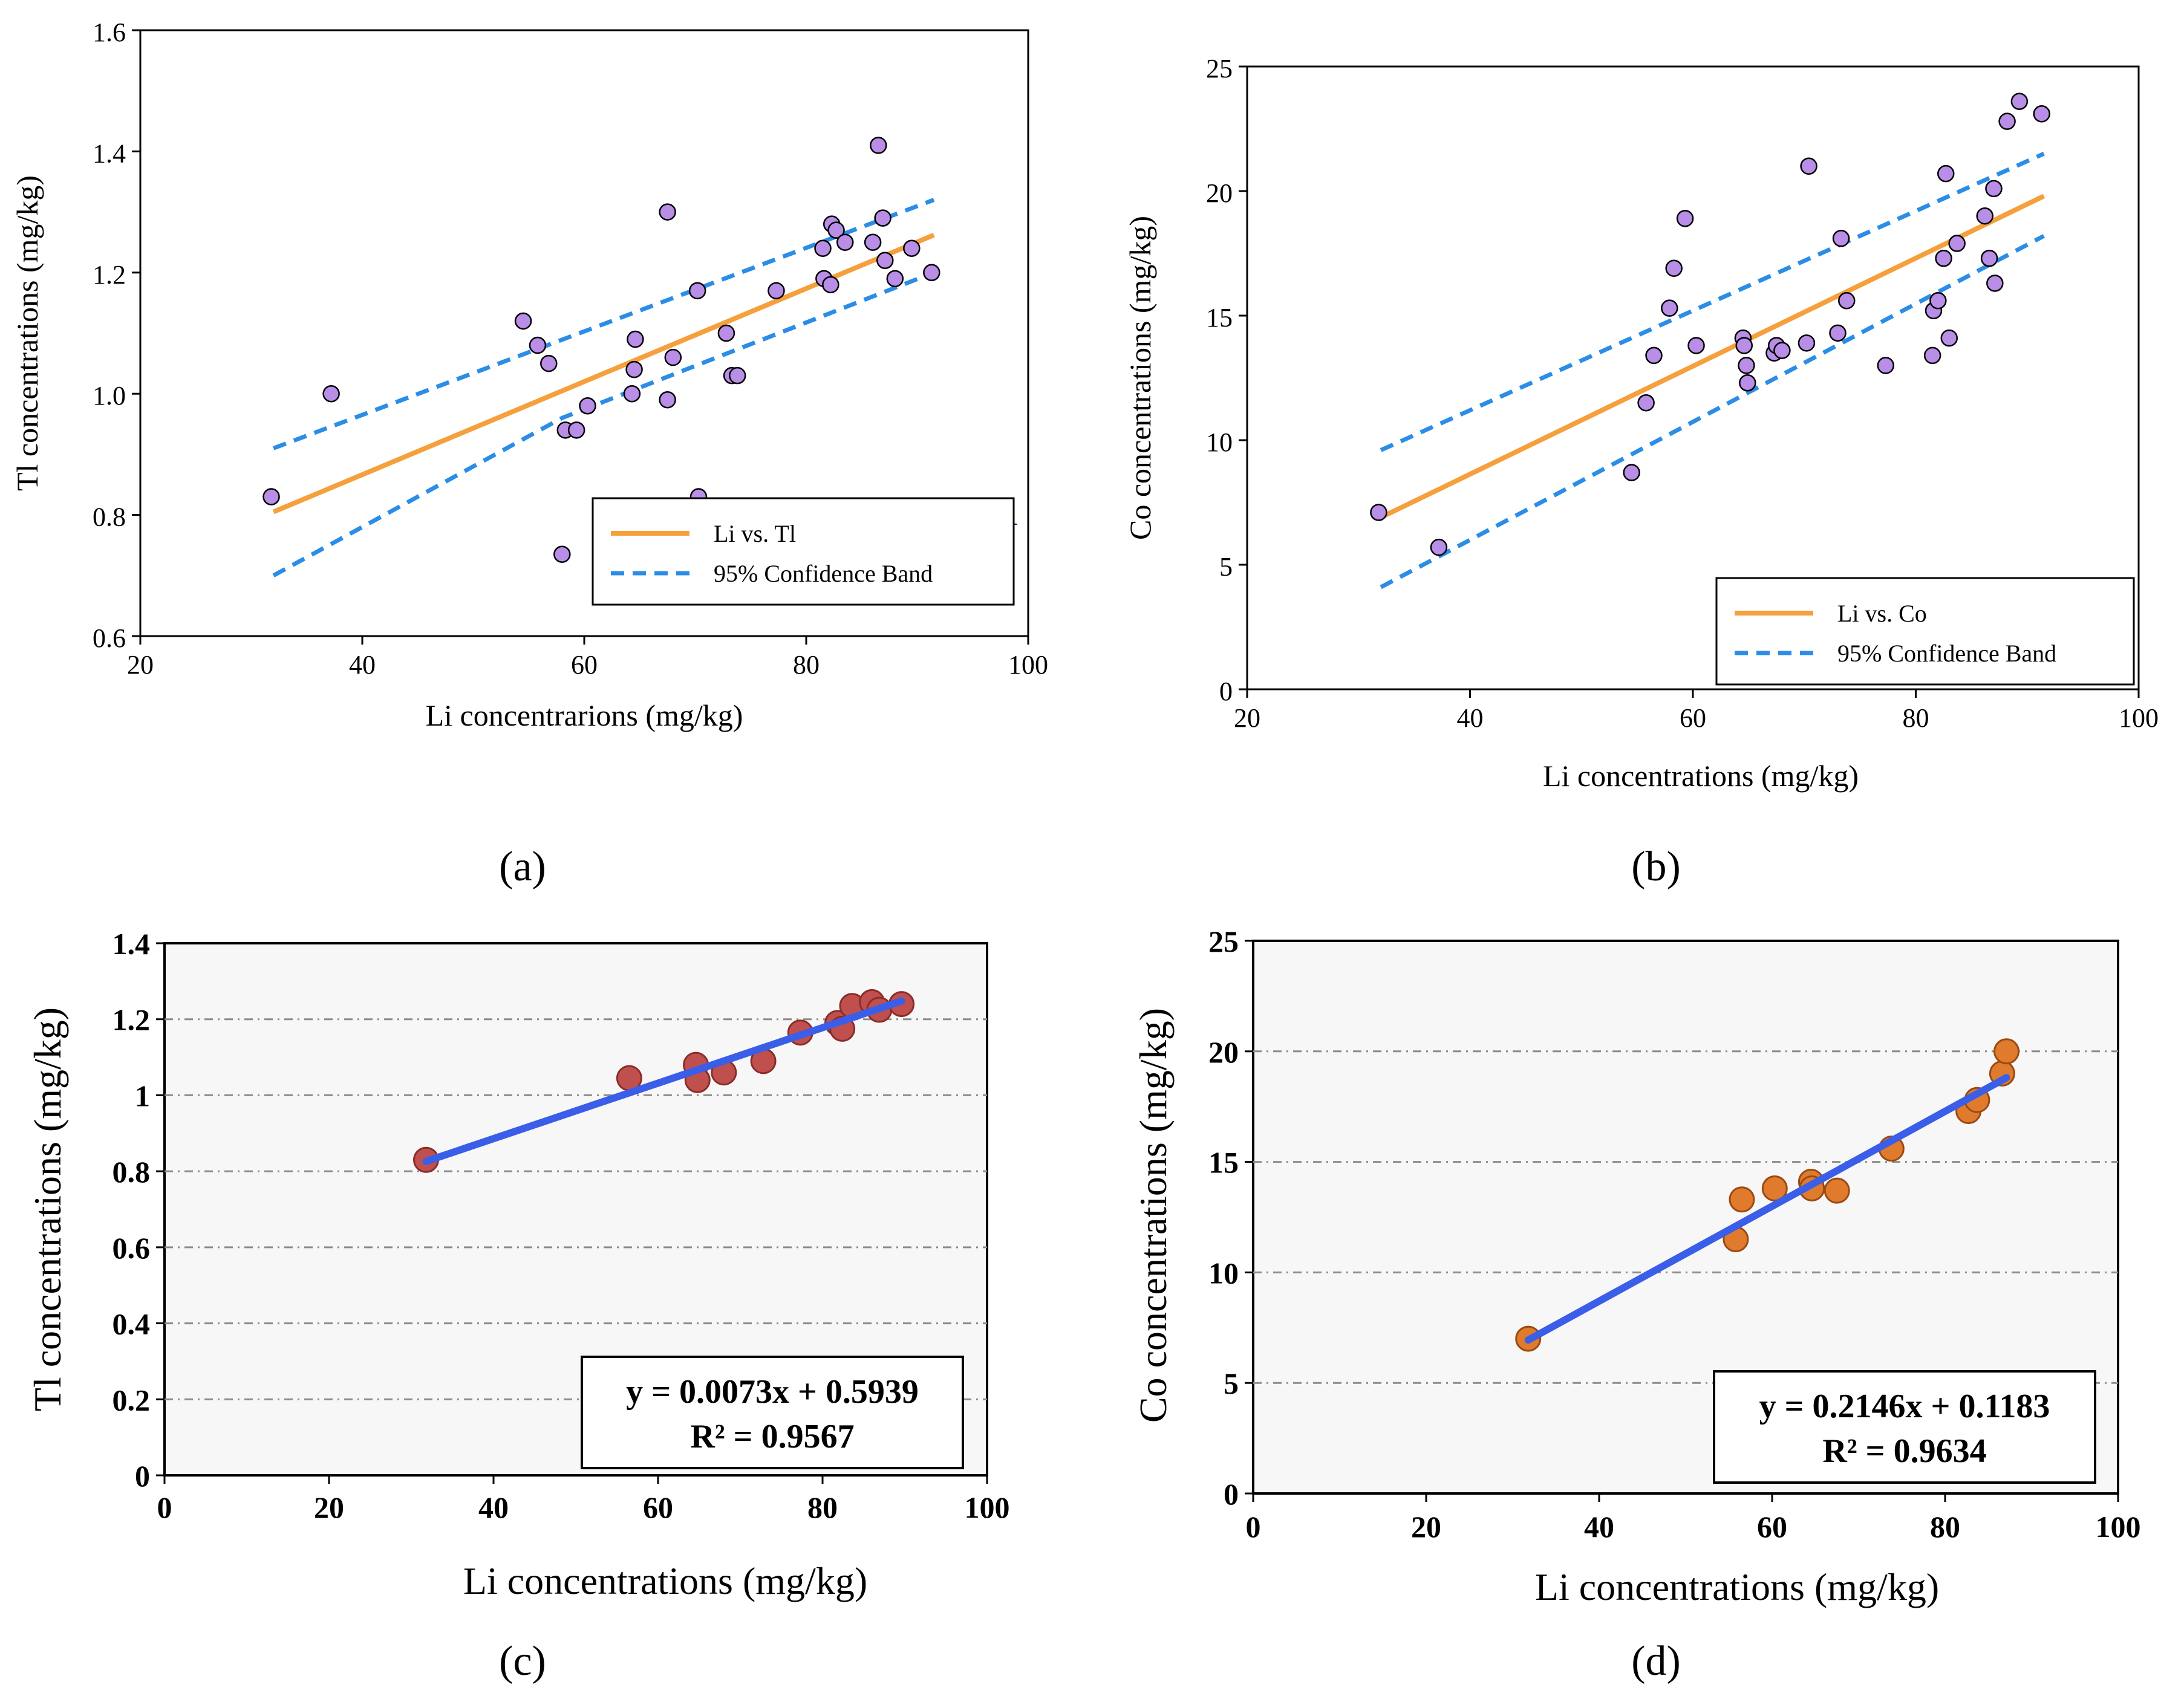 Image resolution: width=2184 pixels, height=1693 pixels. Describe the element at coordinates (109, 153) in the screenshot. I see `y-tick-label: 1.4` at that location.